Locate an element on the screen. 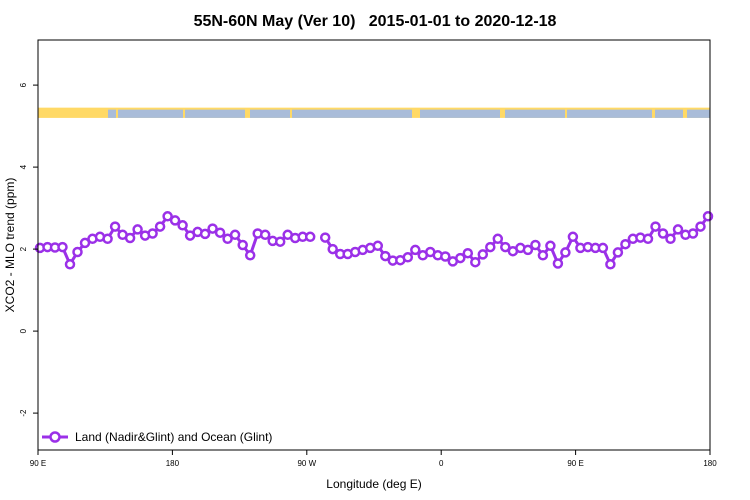 The image size is (750, 500). y-tick-label: 4 is located at coordinates (23, 166).